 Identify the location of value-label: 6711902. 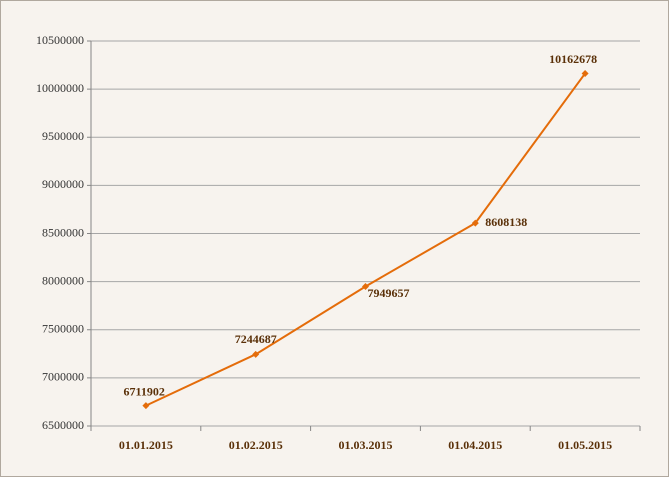
(144, 391).